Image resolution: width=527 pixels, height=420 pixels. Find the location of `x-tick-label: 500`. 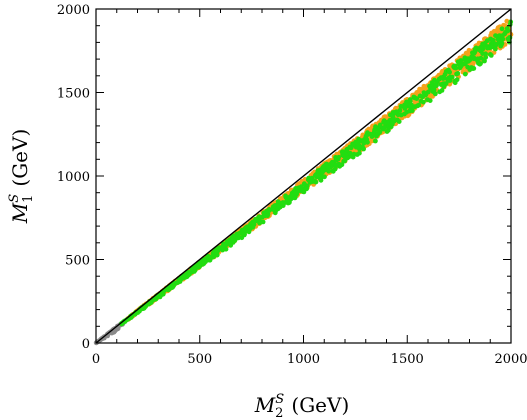

x-tick-label: 500 is located at coordinates (199, 359).